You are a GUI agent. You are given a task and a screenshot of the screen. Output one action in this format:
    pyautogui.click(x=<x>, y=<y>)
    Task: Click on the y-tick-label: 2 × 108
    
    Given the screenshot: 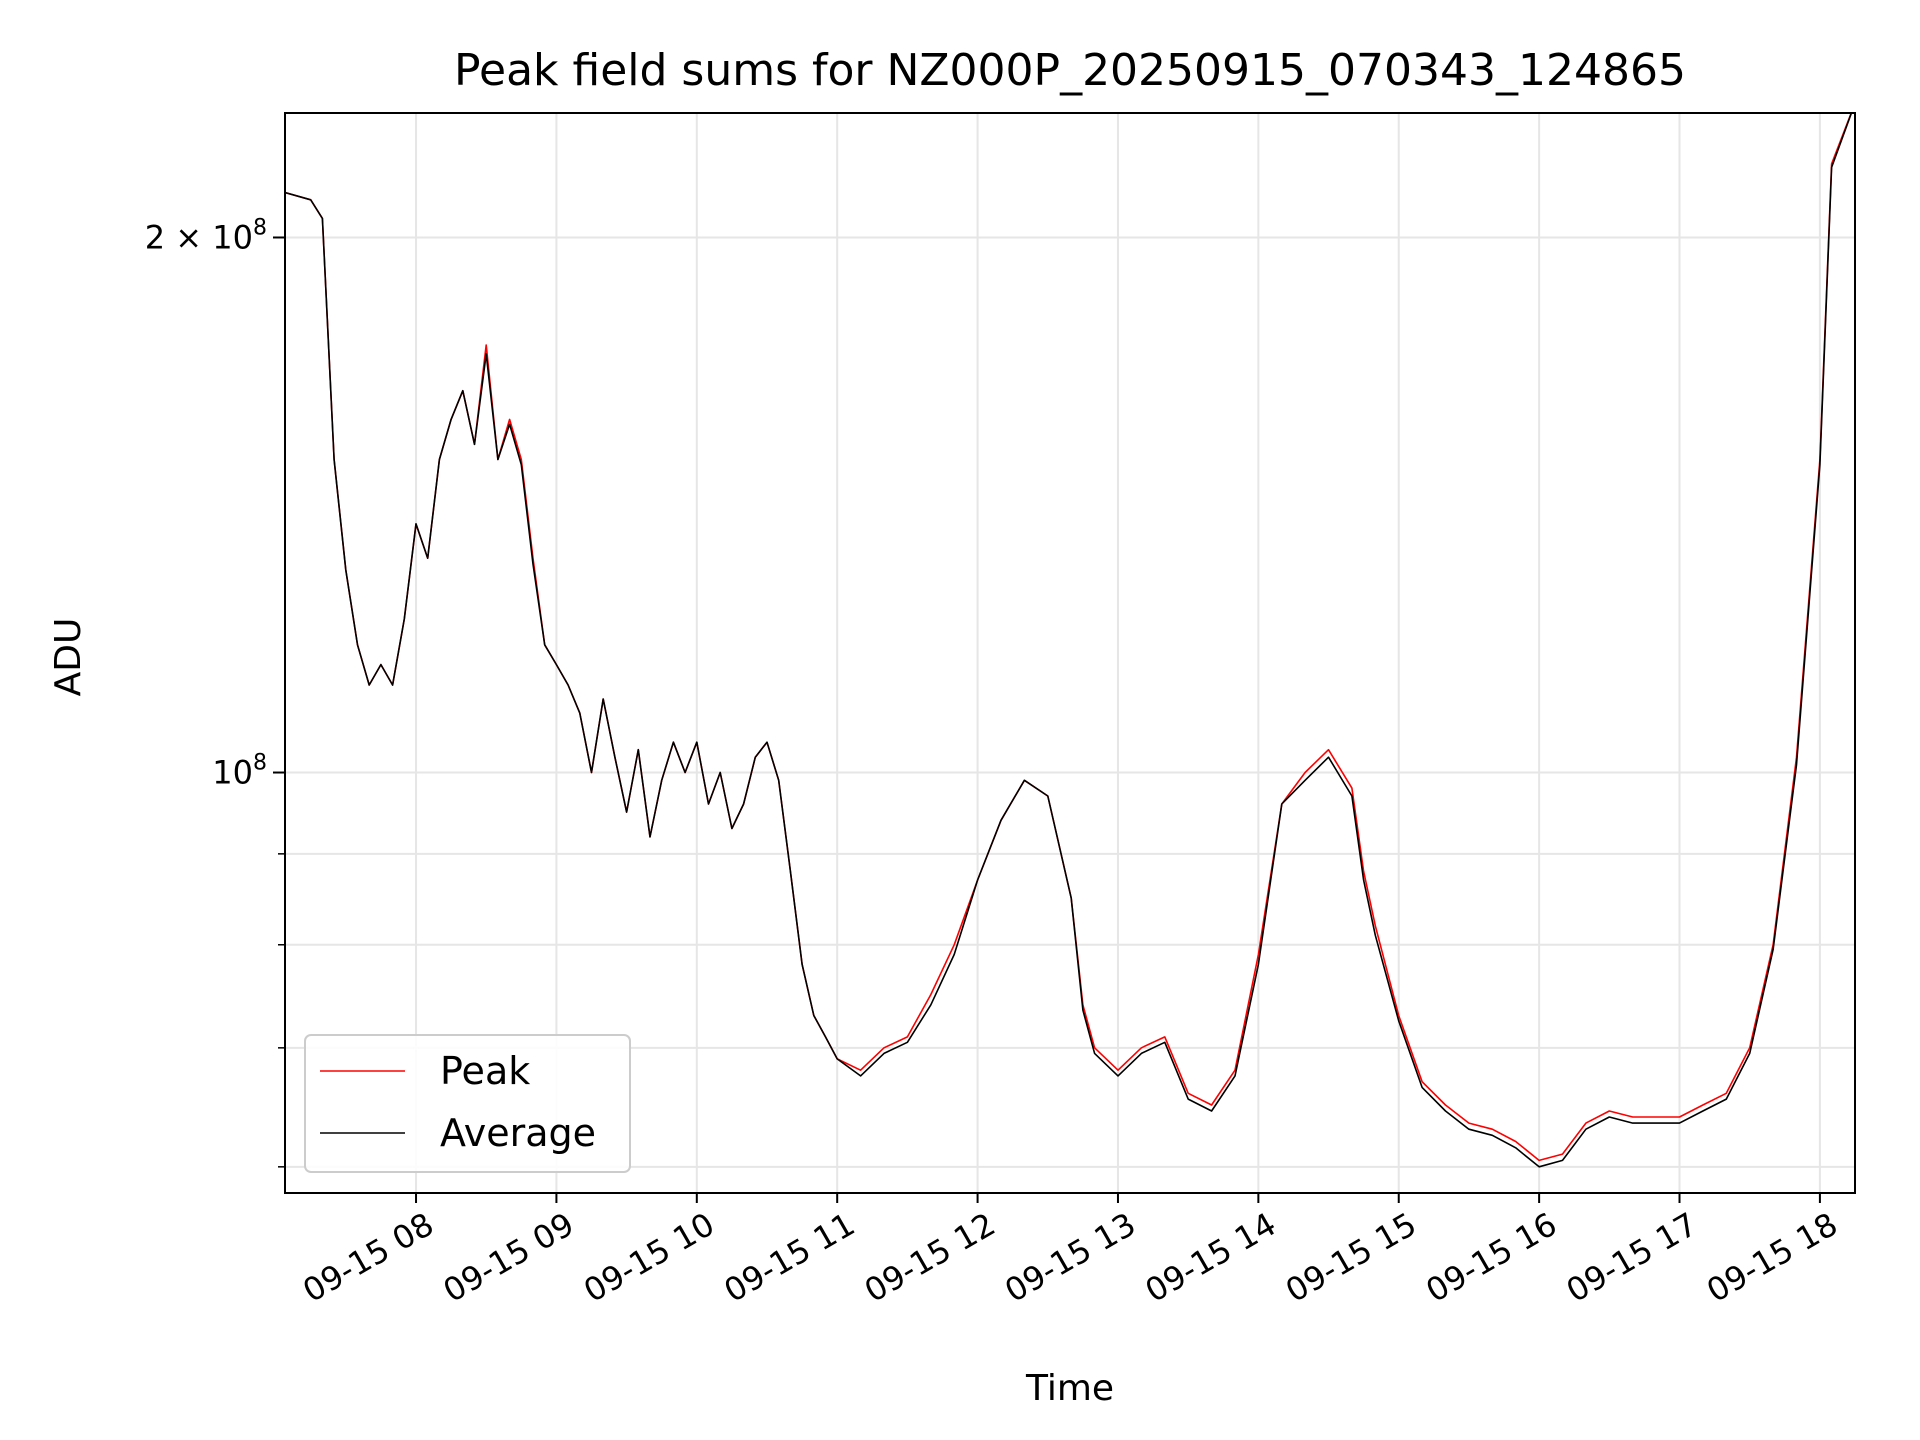 What is the action you would take?
    pyautogui.click(x=206, y=235)
    